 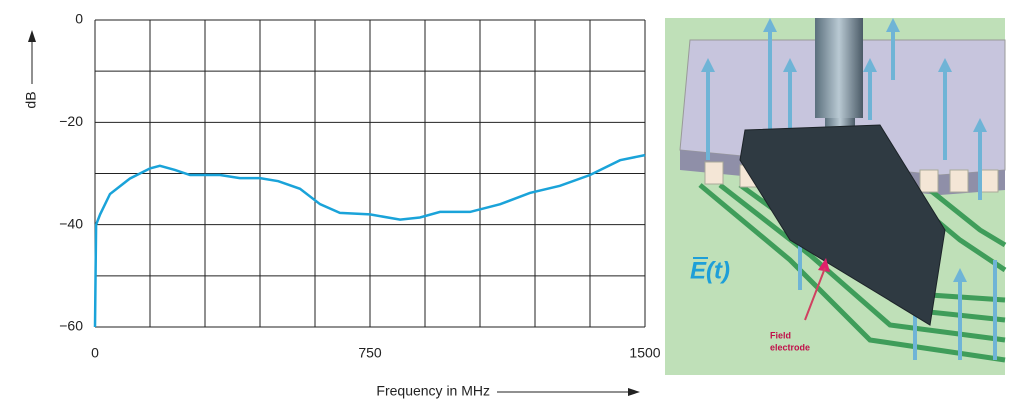 What do you see at coordinates (815, 294) in the screenshot?
I see `pointer` at bounding box center [815, 294].